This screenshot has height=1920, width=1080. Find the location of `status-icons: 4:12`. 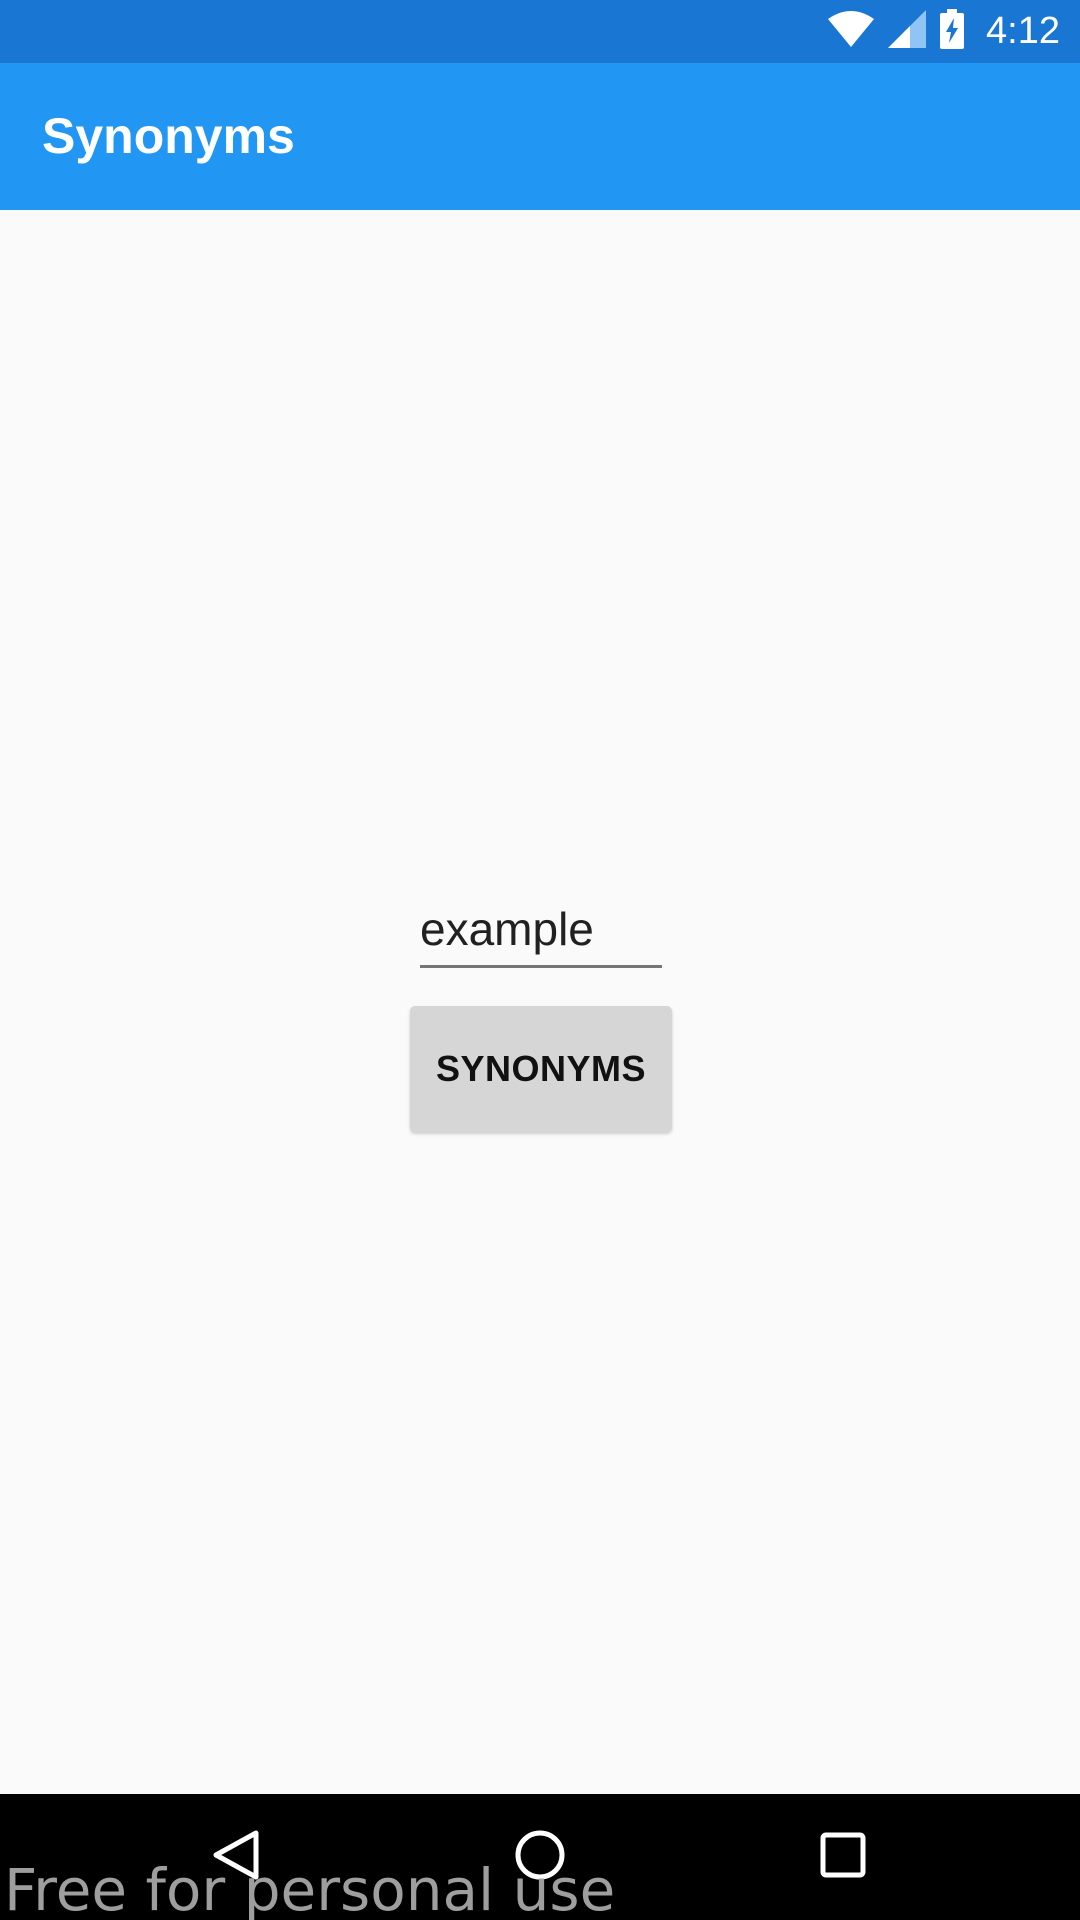

status-icons: 4:12 is located at coordinates (944, 31).